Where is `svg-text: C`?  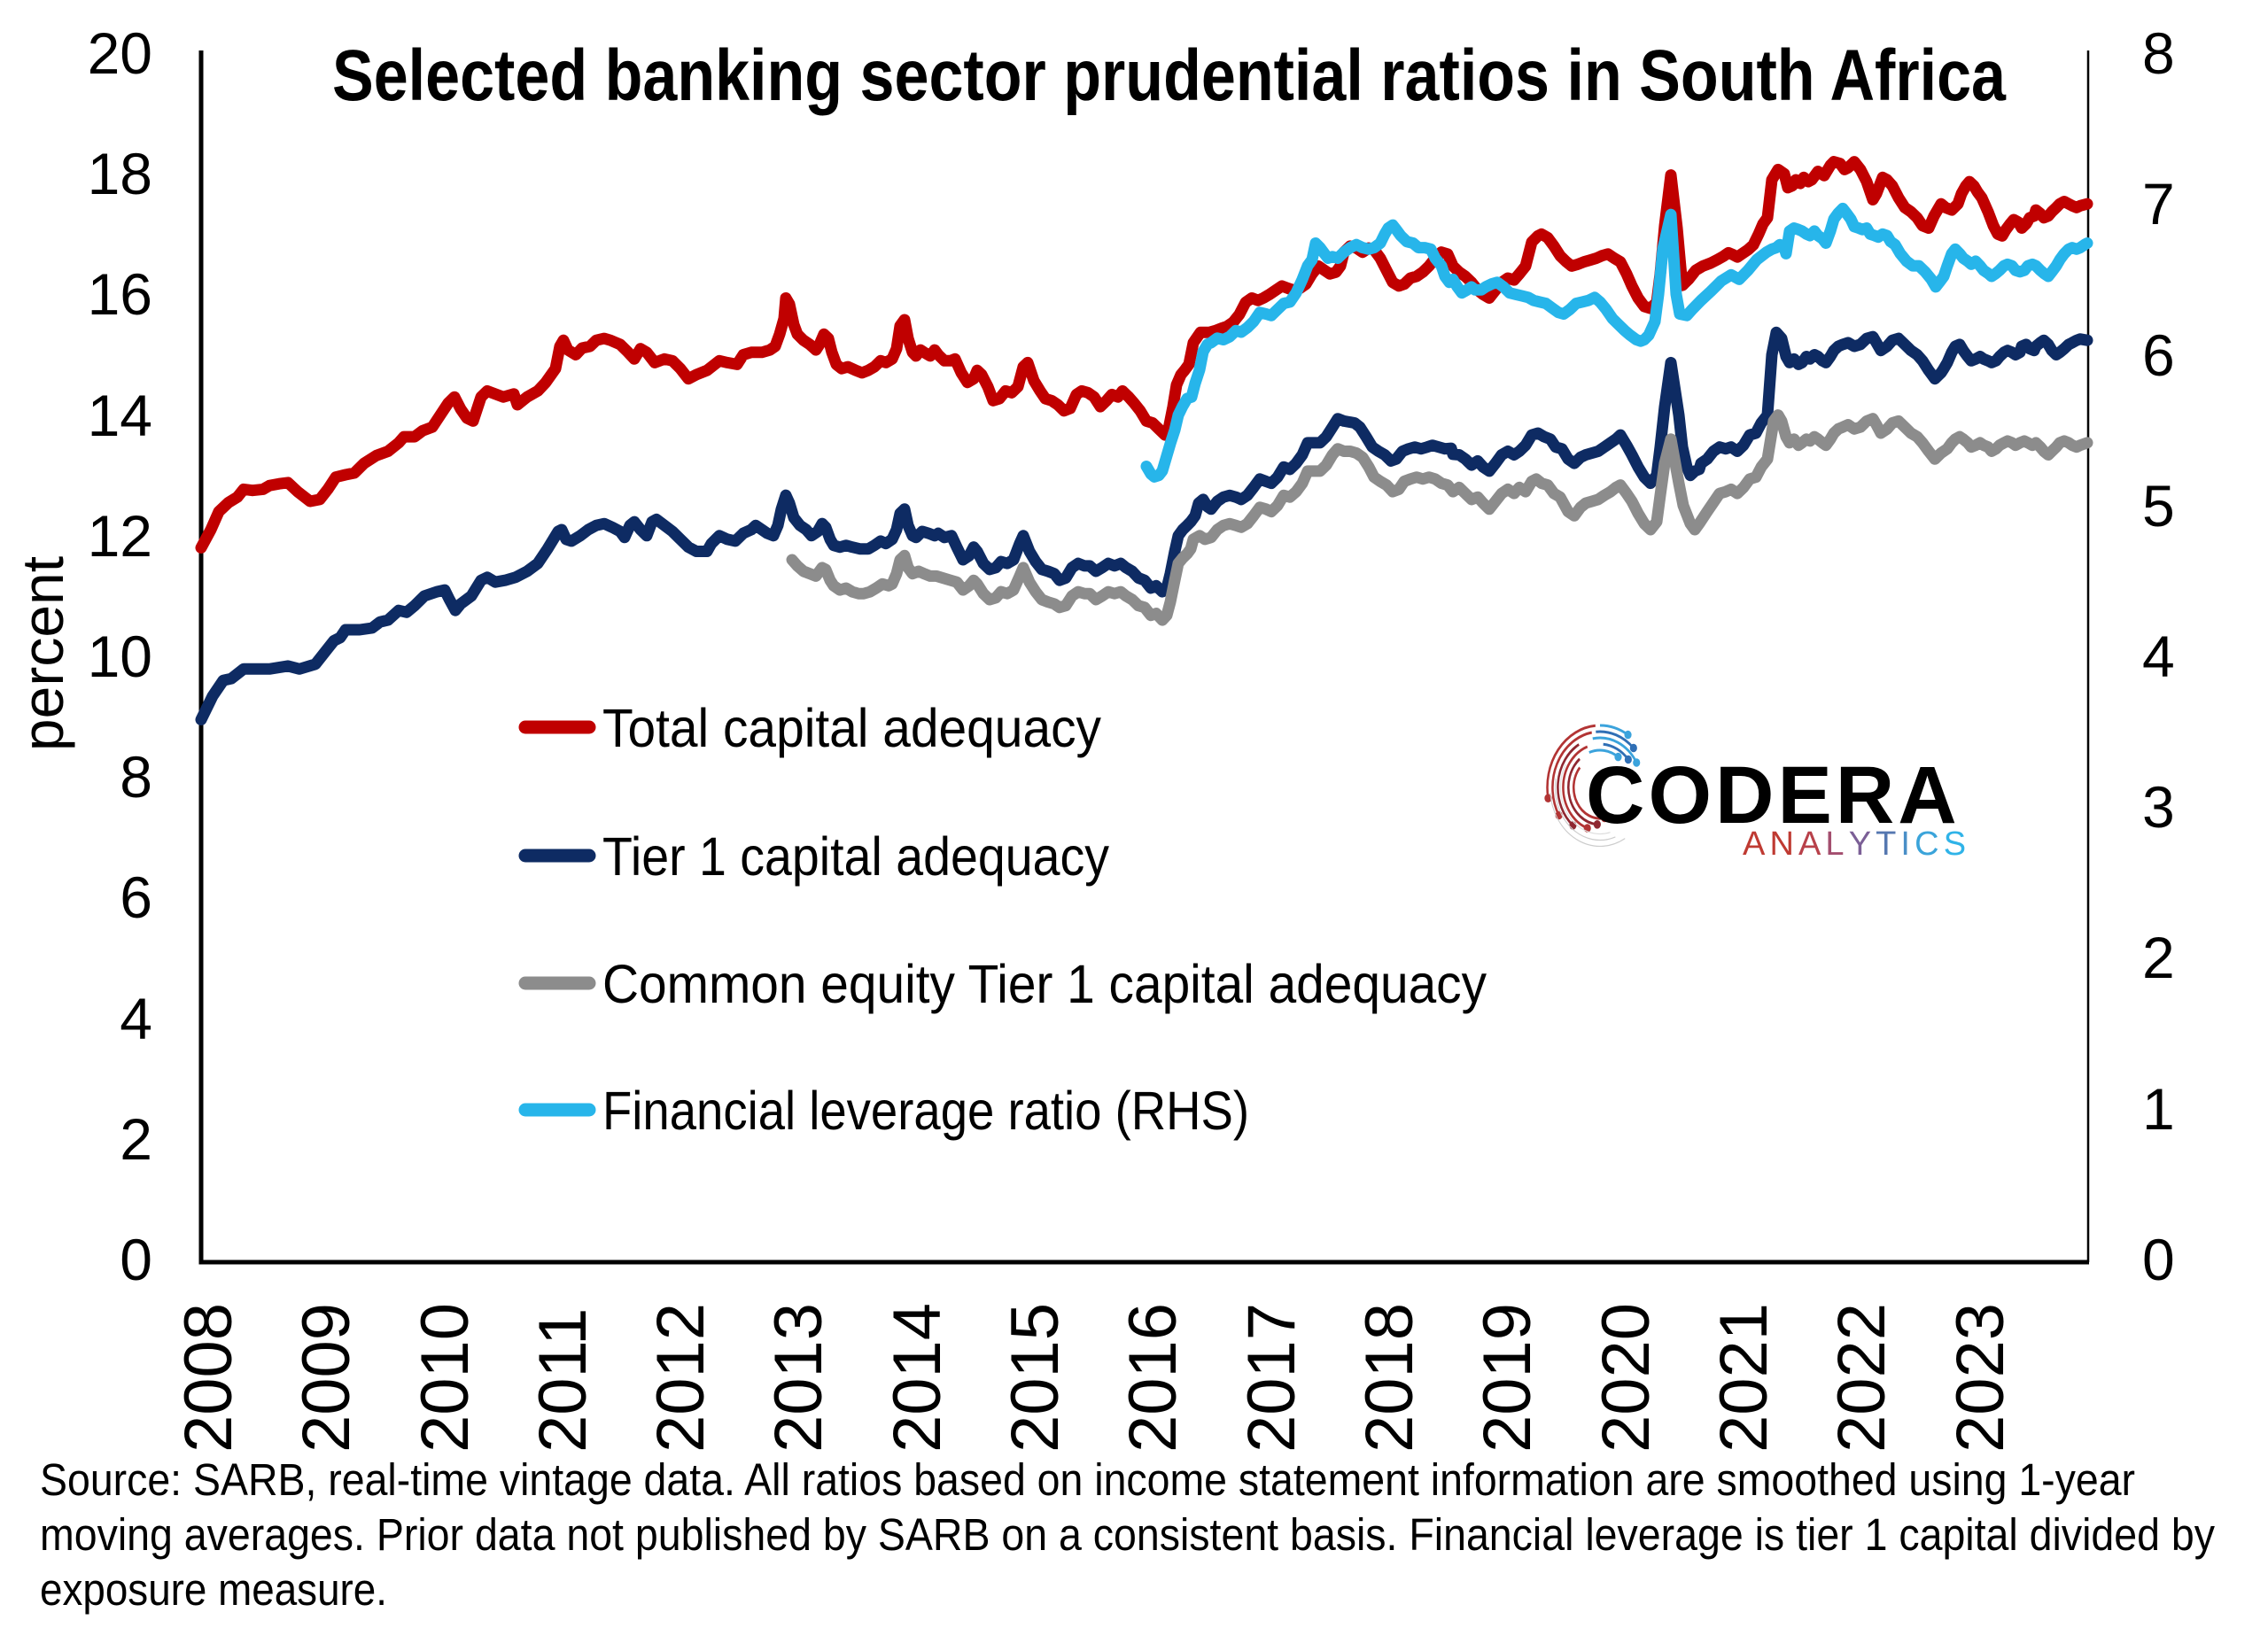 svg-text: C is located at coordinates (1926, 844).